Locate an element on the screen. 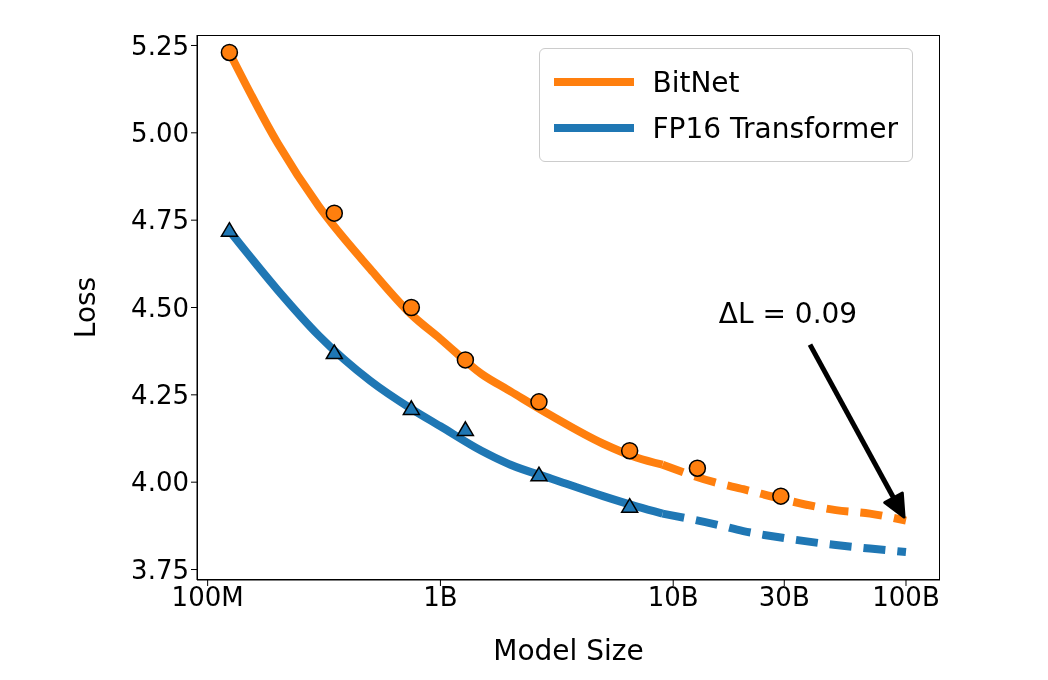 The image size is (1048, 680). x-tick-label: 30B is located at coordinates (784, 597).